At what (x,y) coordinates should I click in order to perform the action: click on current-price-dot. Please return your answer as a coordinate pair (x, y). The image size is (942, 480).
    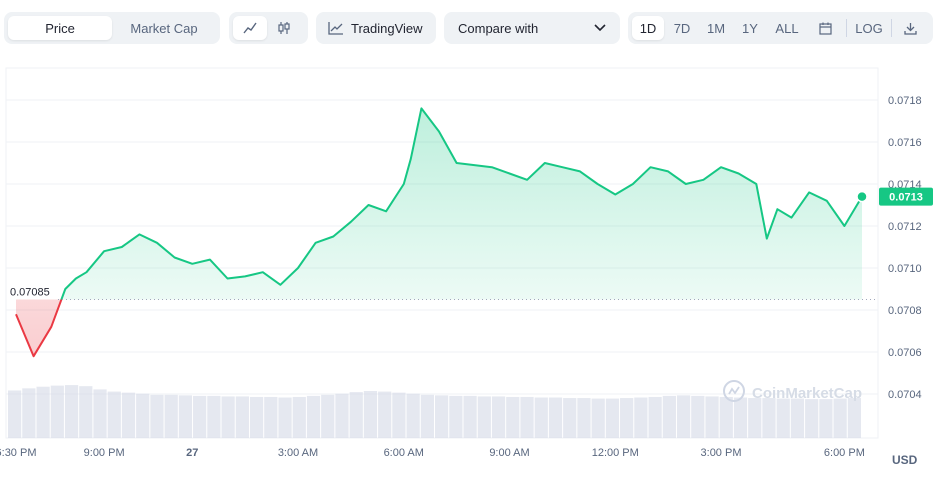
    Looking at the image, I should click on (862, 196).